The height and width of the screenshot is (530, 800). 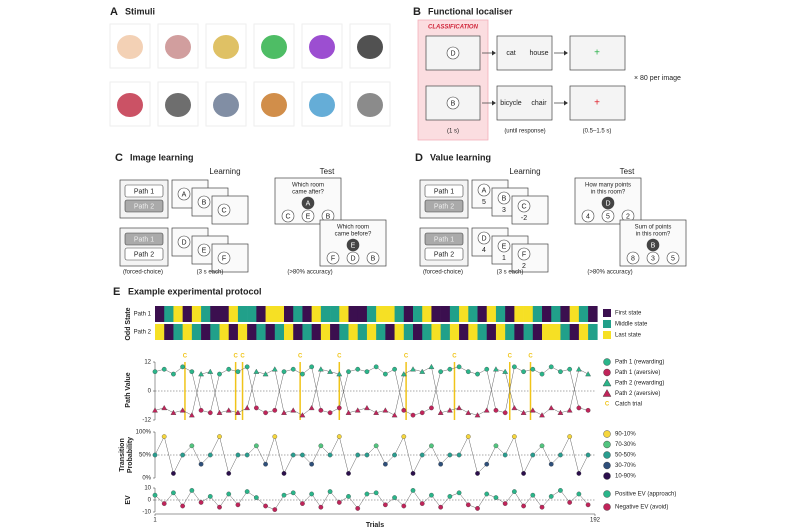 What do you see at coordinates (353, 228) in the screenshot?
I see `question: Which room` at bounding box center [353, 228].